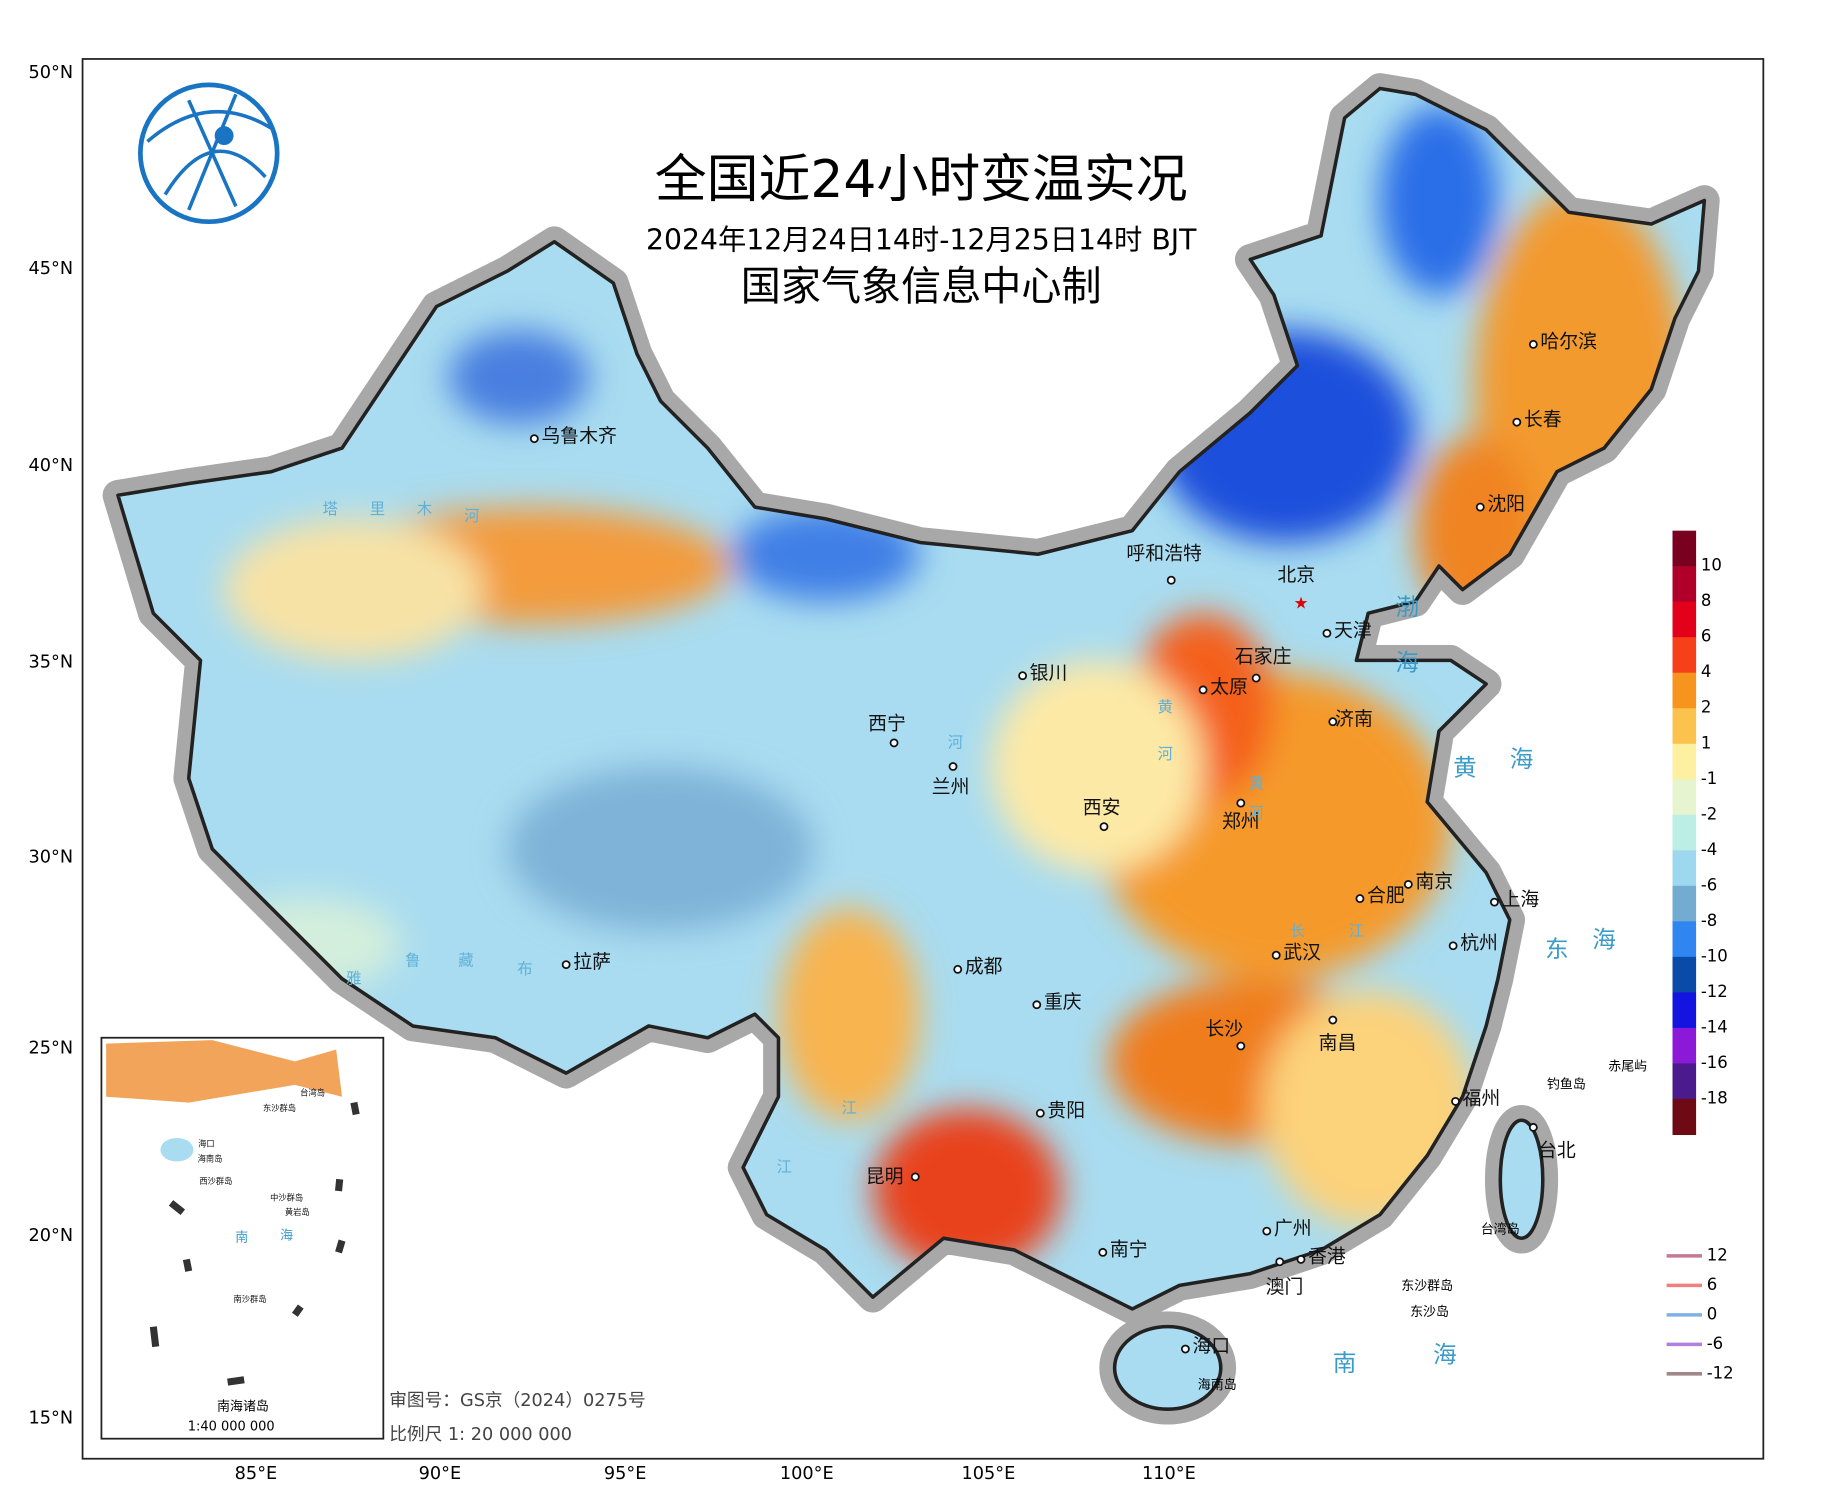 This screenshot has height=1500, width=1840. What do you see at coordinates (1066, 1110) in the screenshot?
I see `city-label: 贵阳` at bounding box center [1066, 1110].